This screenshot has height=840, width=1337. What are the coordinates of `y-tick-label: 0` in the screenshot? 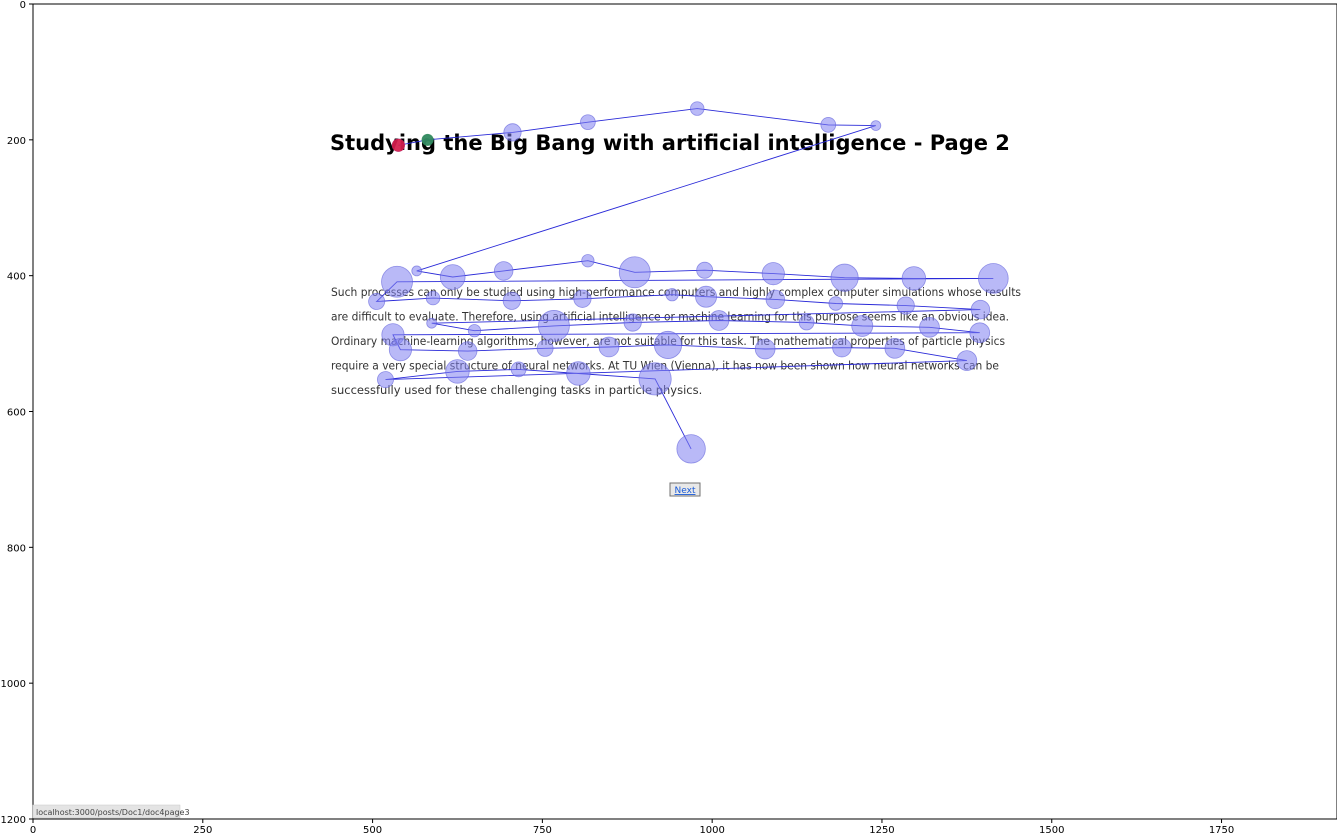 It's located at (23, 5).